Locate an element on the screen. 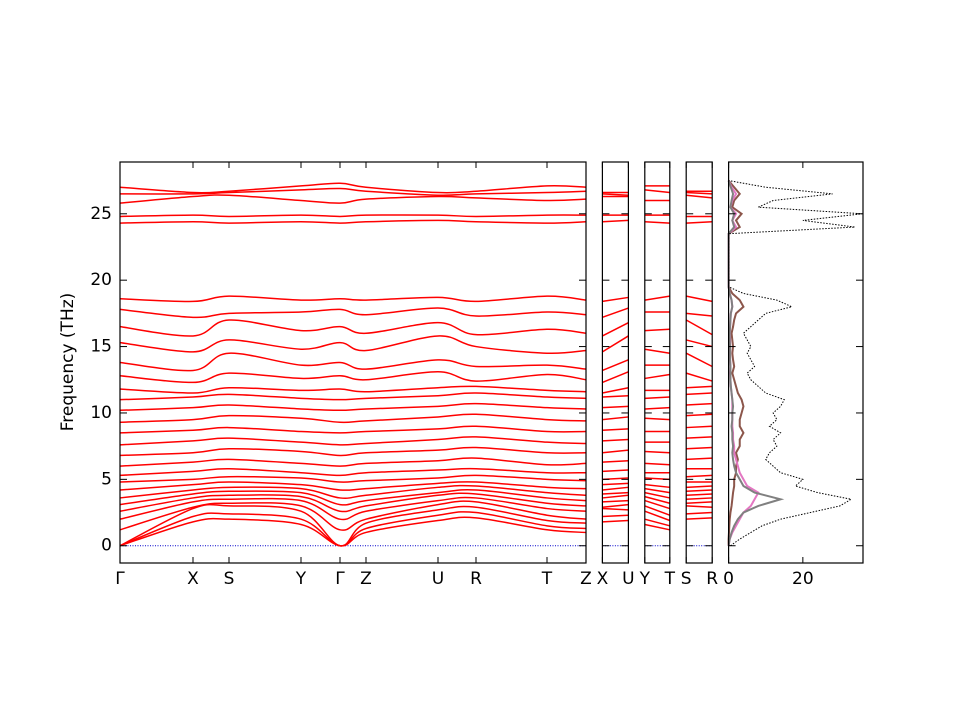  y-axis-label: Frequency (THz) is located at coordinates (68, 362).